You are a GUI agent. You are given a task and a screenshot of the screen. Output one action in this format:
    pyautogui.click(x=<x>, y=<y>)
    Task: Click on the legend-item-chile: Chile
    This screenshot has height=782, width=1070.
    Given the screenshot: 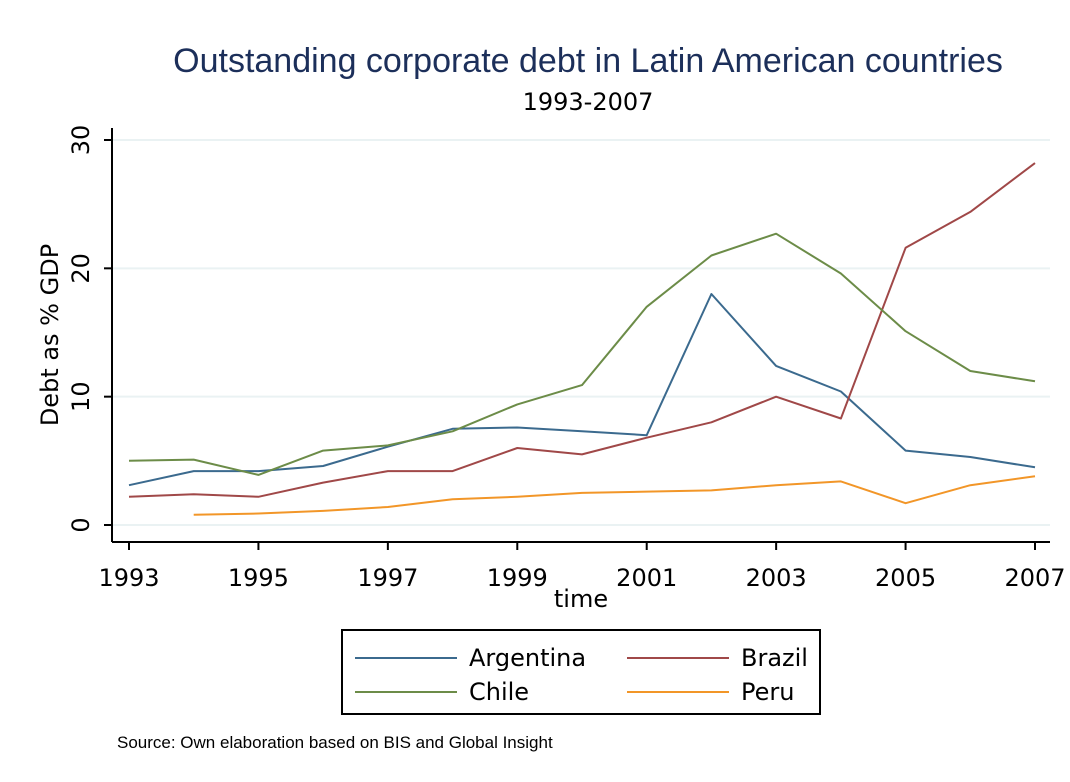 What is the action you would take?
    pyautogui.click(x=442, y=692)
    